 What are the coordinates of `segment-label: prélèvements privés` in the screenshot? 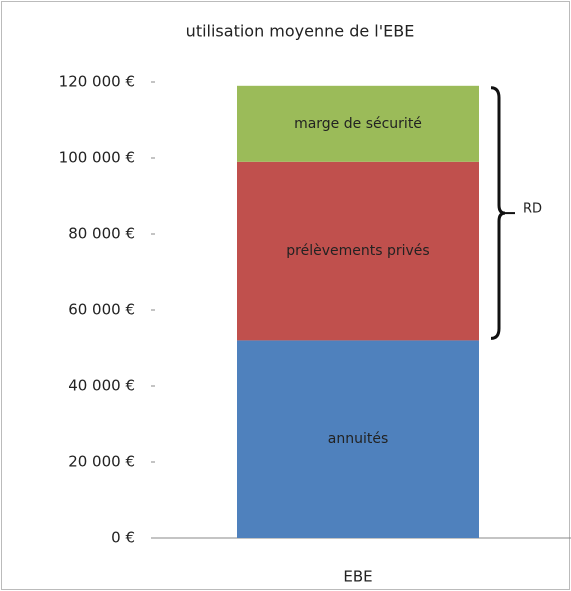 It's located at (358, 251).